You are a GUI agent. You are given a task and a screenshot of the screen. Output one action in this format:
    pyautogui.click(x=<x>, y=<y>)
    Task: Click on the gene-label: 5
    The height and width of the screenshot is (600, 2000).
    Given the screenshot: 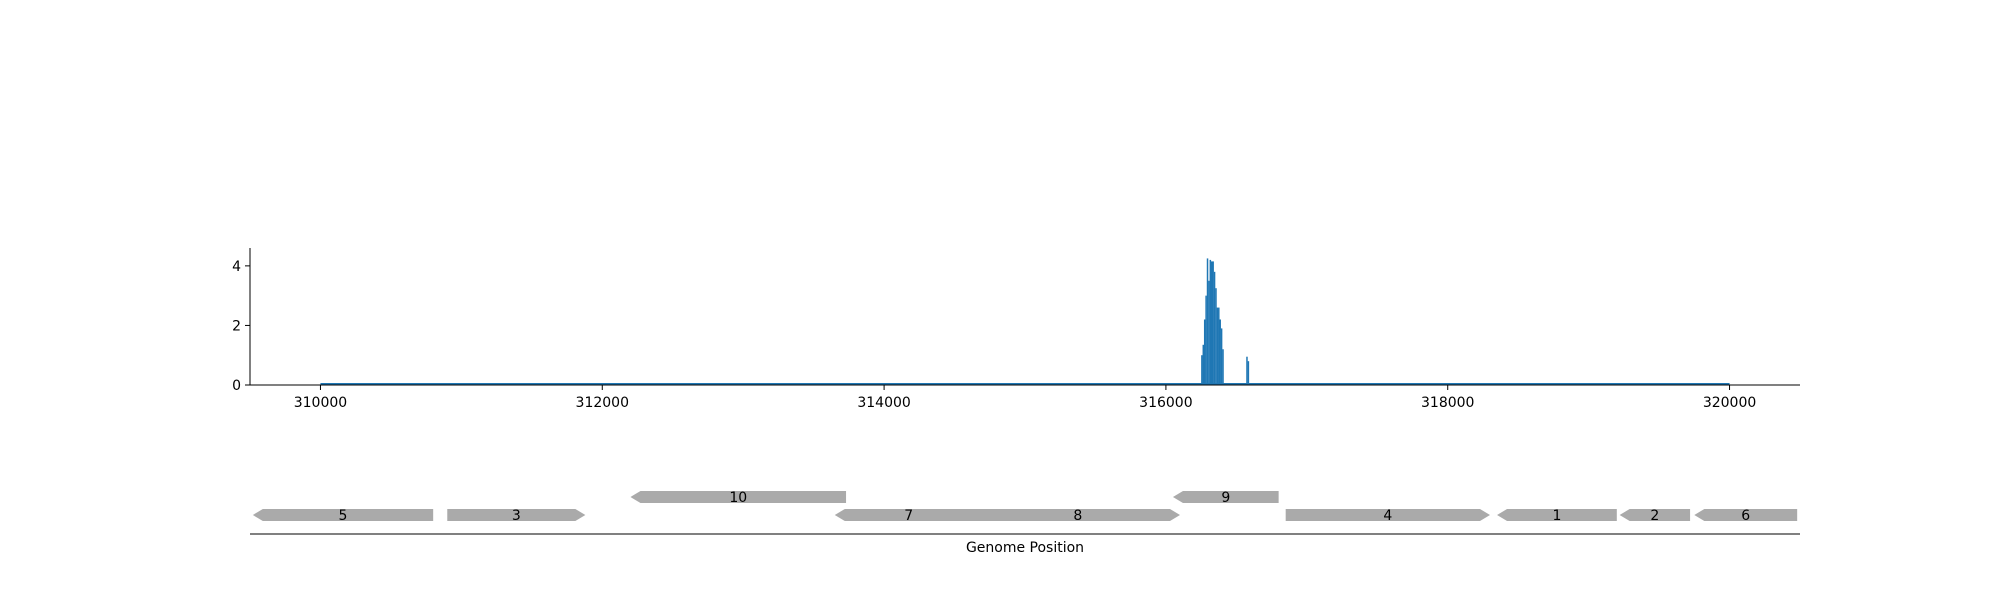 What is the action you would take?
    pyautogui.click(x=343, y=516)
    